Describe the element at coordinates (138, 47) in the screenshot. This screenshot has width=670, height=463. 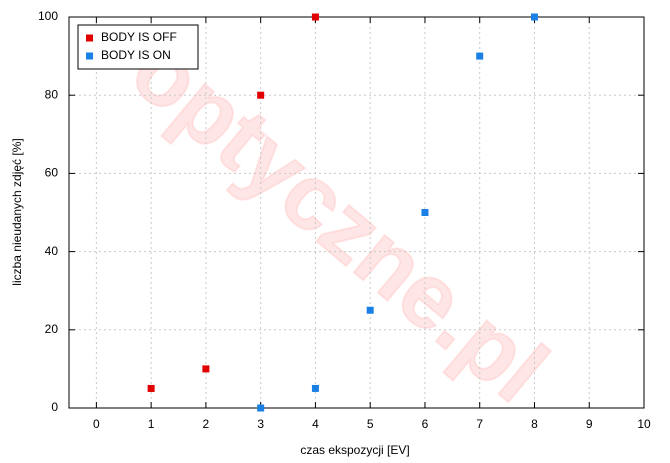
I see `legend-box` at that location.